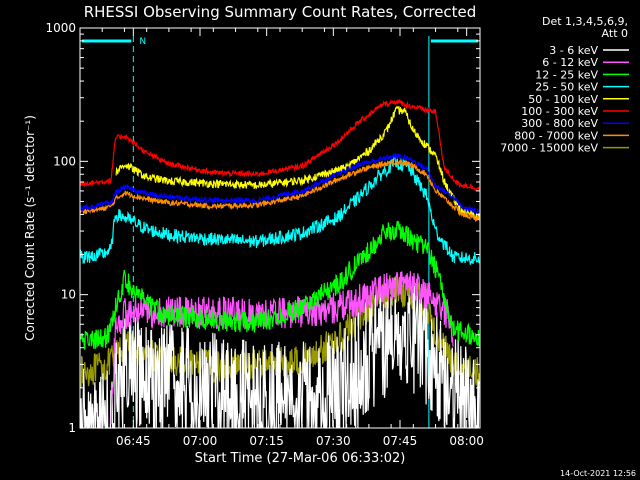 The width and height of the screenshot is (640, 480). What do you see at coordinates (556, 135) in the screenshot?
I see `legend-entry-label: 800 - 7000 keV` at bounding box center [556, 135].